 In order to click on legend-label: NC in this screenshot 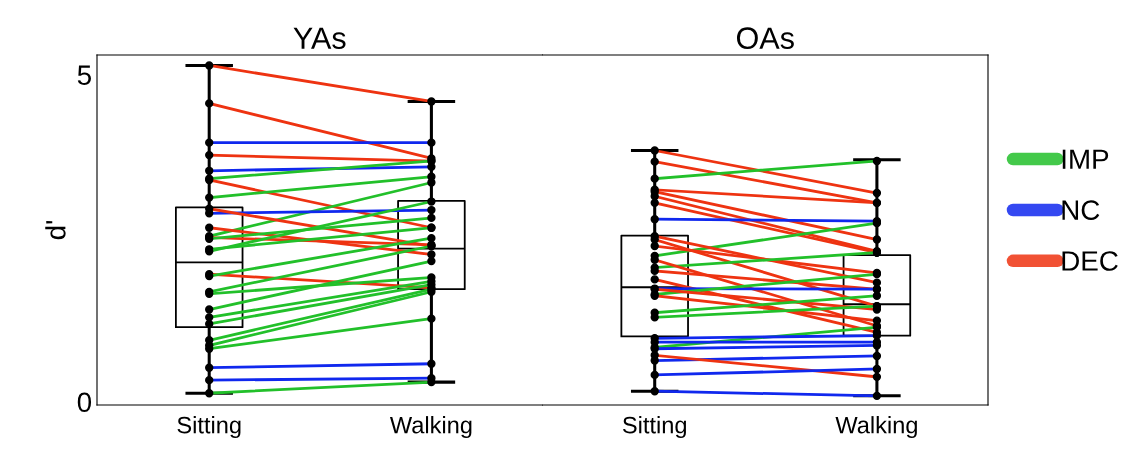, I will do `click(1081, 210)`.